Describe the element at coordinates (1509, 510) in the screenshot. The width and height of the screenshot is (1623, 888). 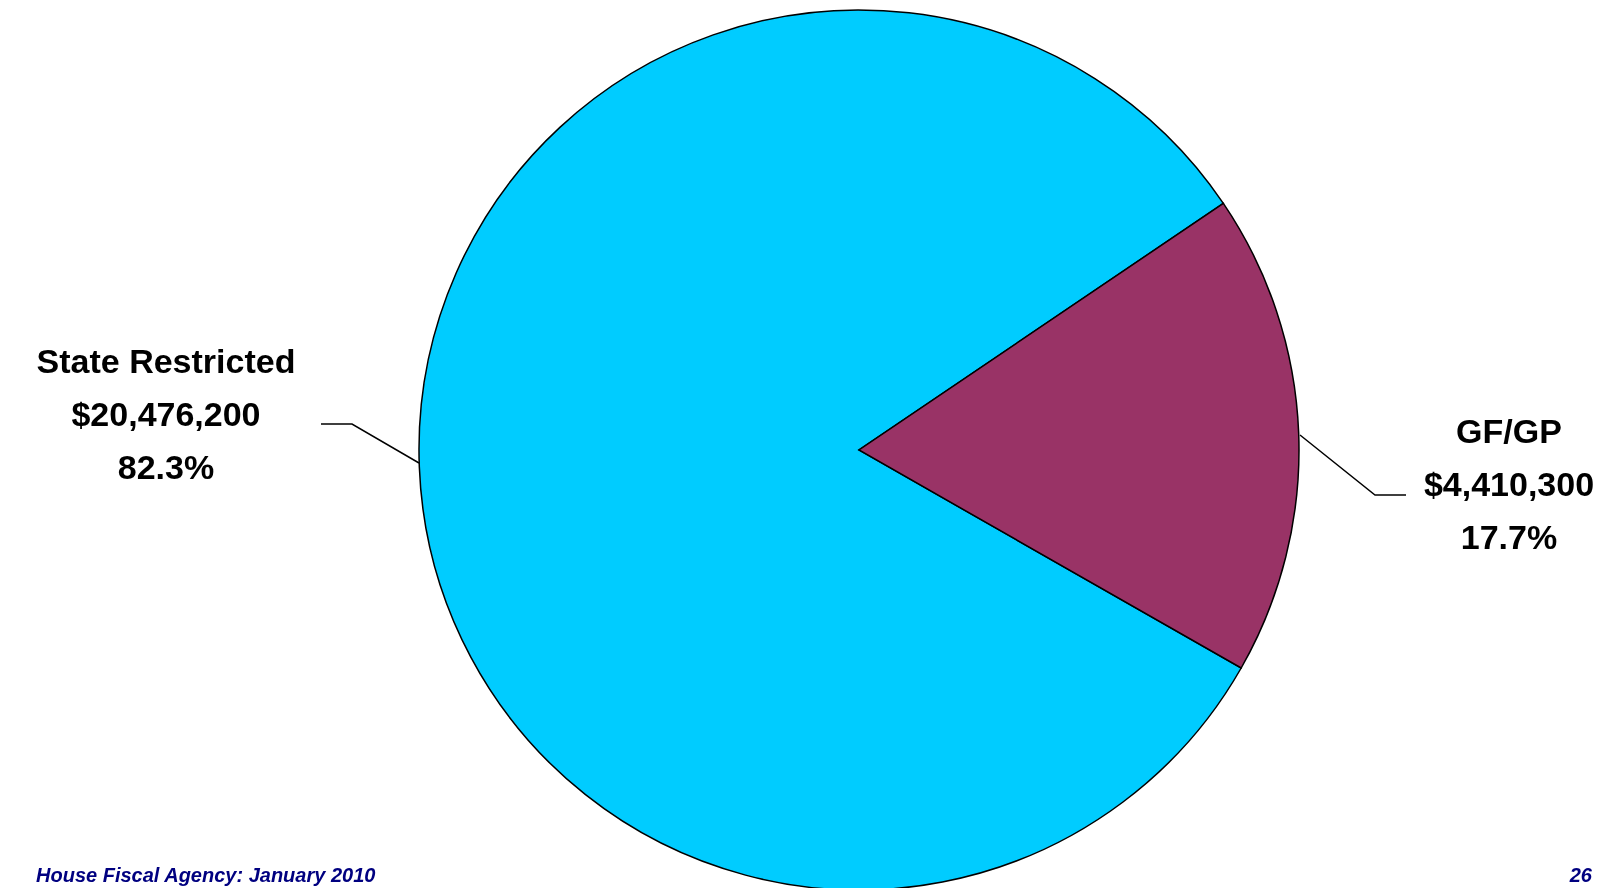
I see `data-label: $4,410,300 17.7%` at that location.